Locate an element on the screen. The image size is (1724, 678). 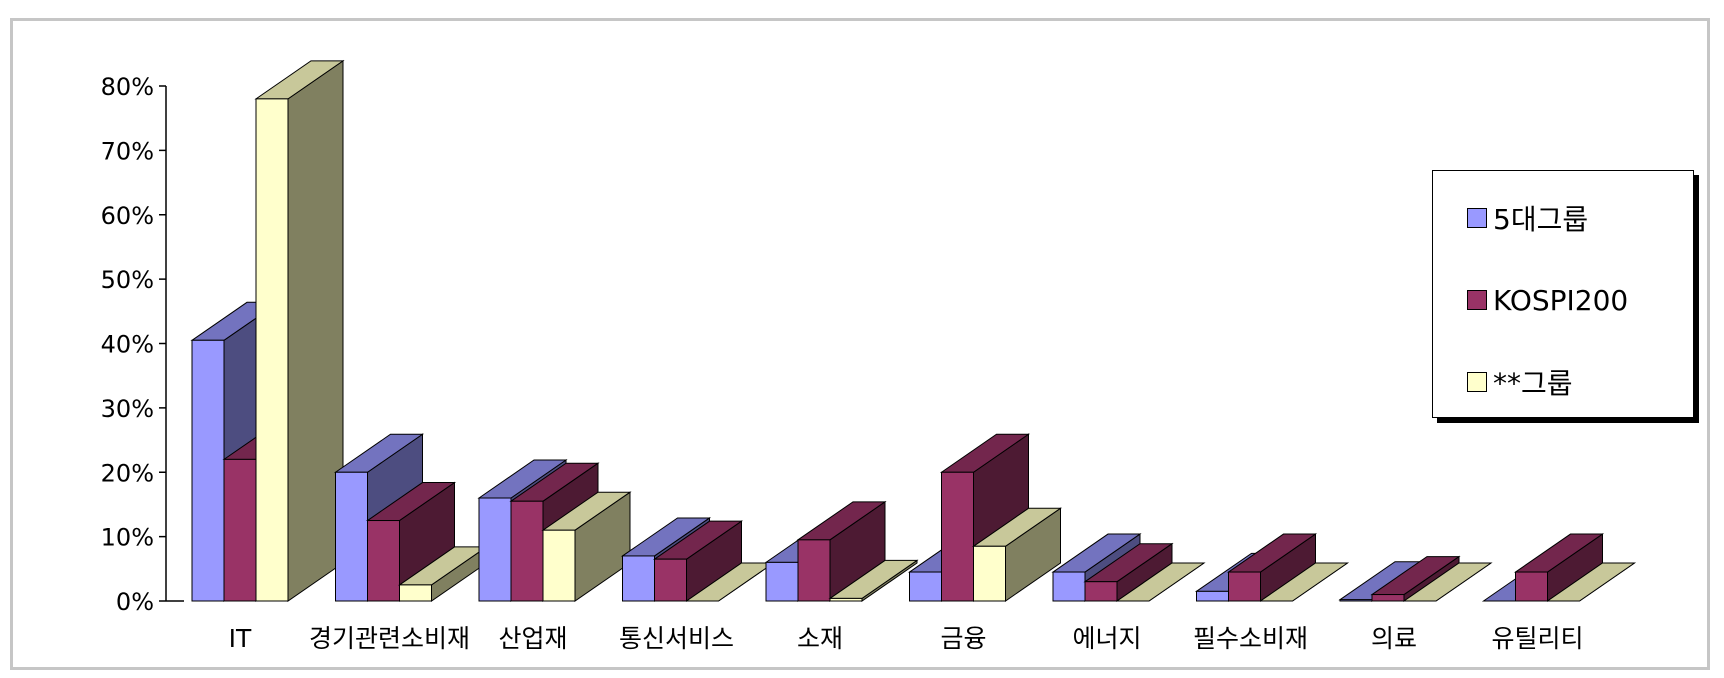
y-tick-label: 40% is located at coordinates (127, 345).